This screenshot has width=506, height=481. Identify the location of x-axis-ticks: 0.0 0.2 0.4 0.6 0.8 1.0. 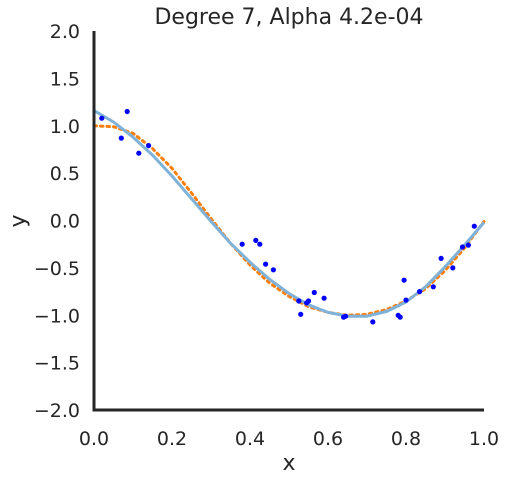
(289, 439).